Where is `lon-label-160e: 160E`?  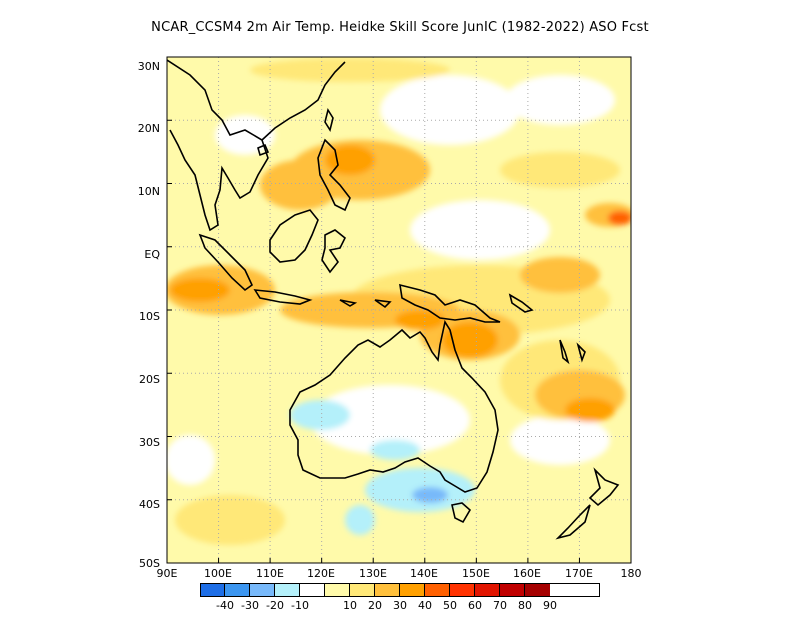 lon-label-160e: 160E is located at coordinates (527, 573).